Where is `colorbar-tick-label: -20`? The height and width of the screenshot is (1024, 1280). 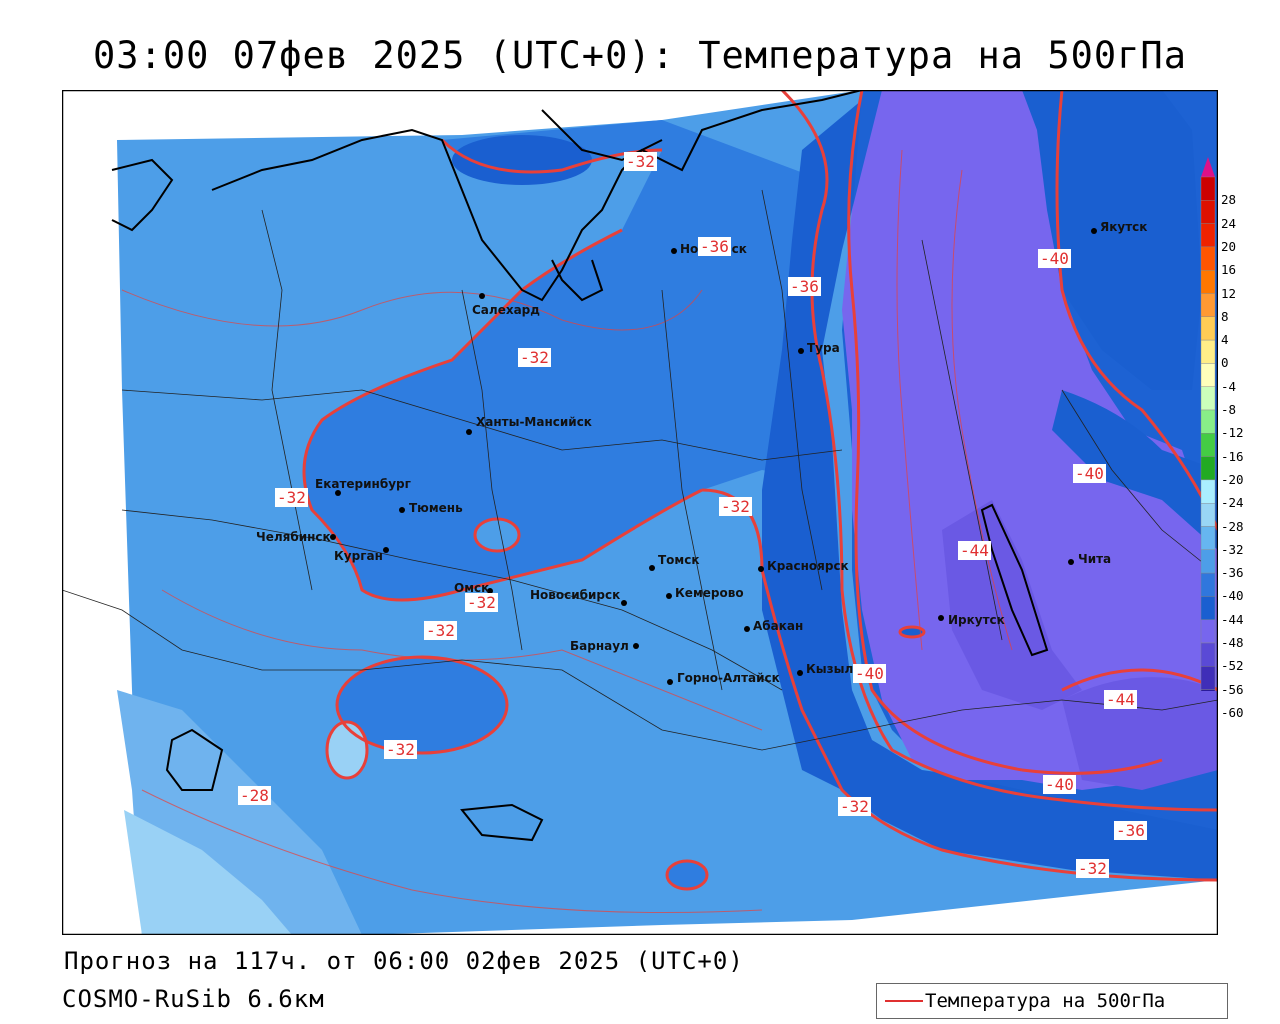 colorbar-tick-label: -20 is located at coordinates (1232, 479).